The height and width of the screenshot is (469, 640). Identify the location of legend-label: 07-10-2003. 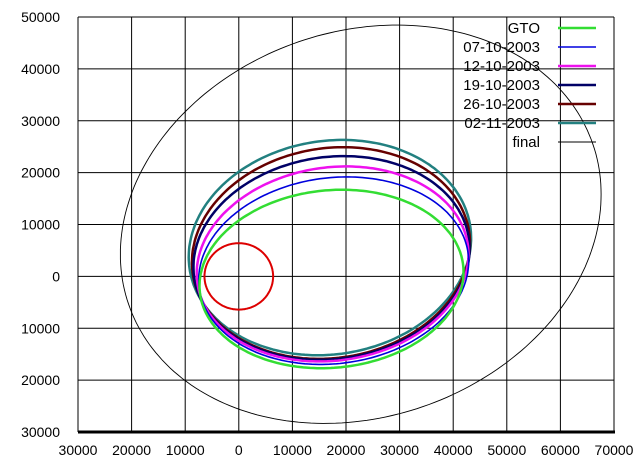
(501, 47).